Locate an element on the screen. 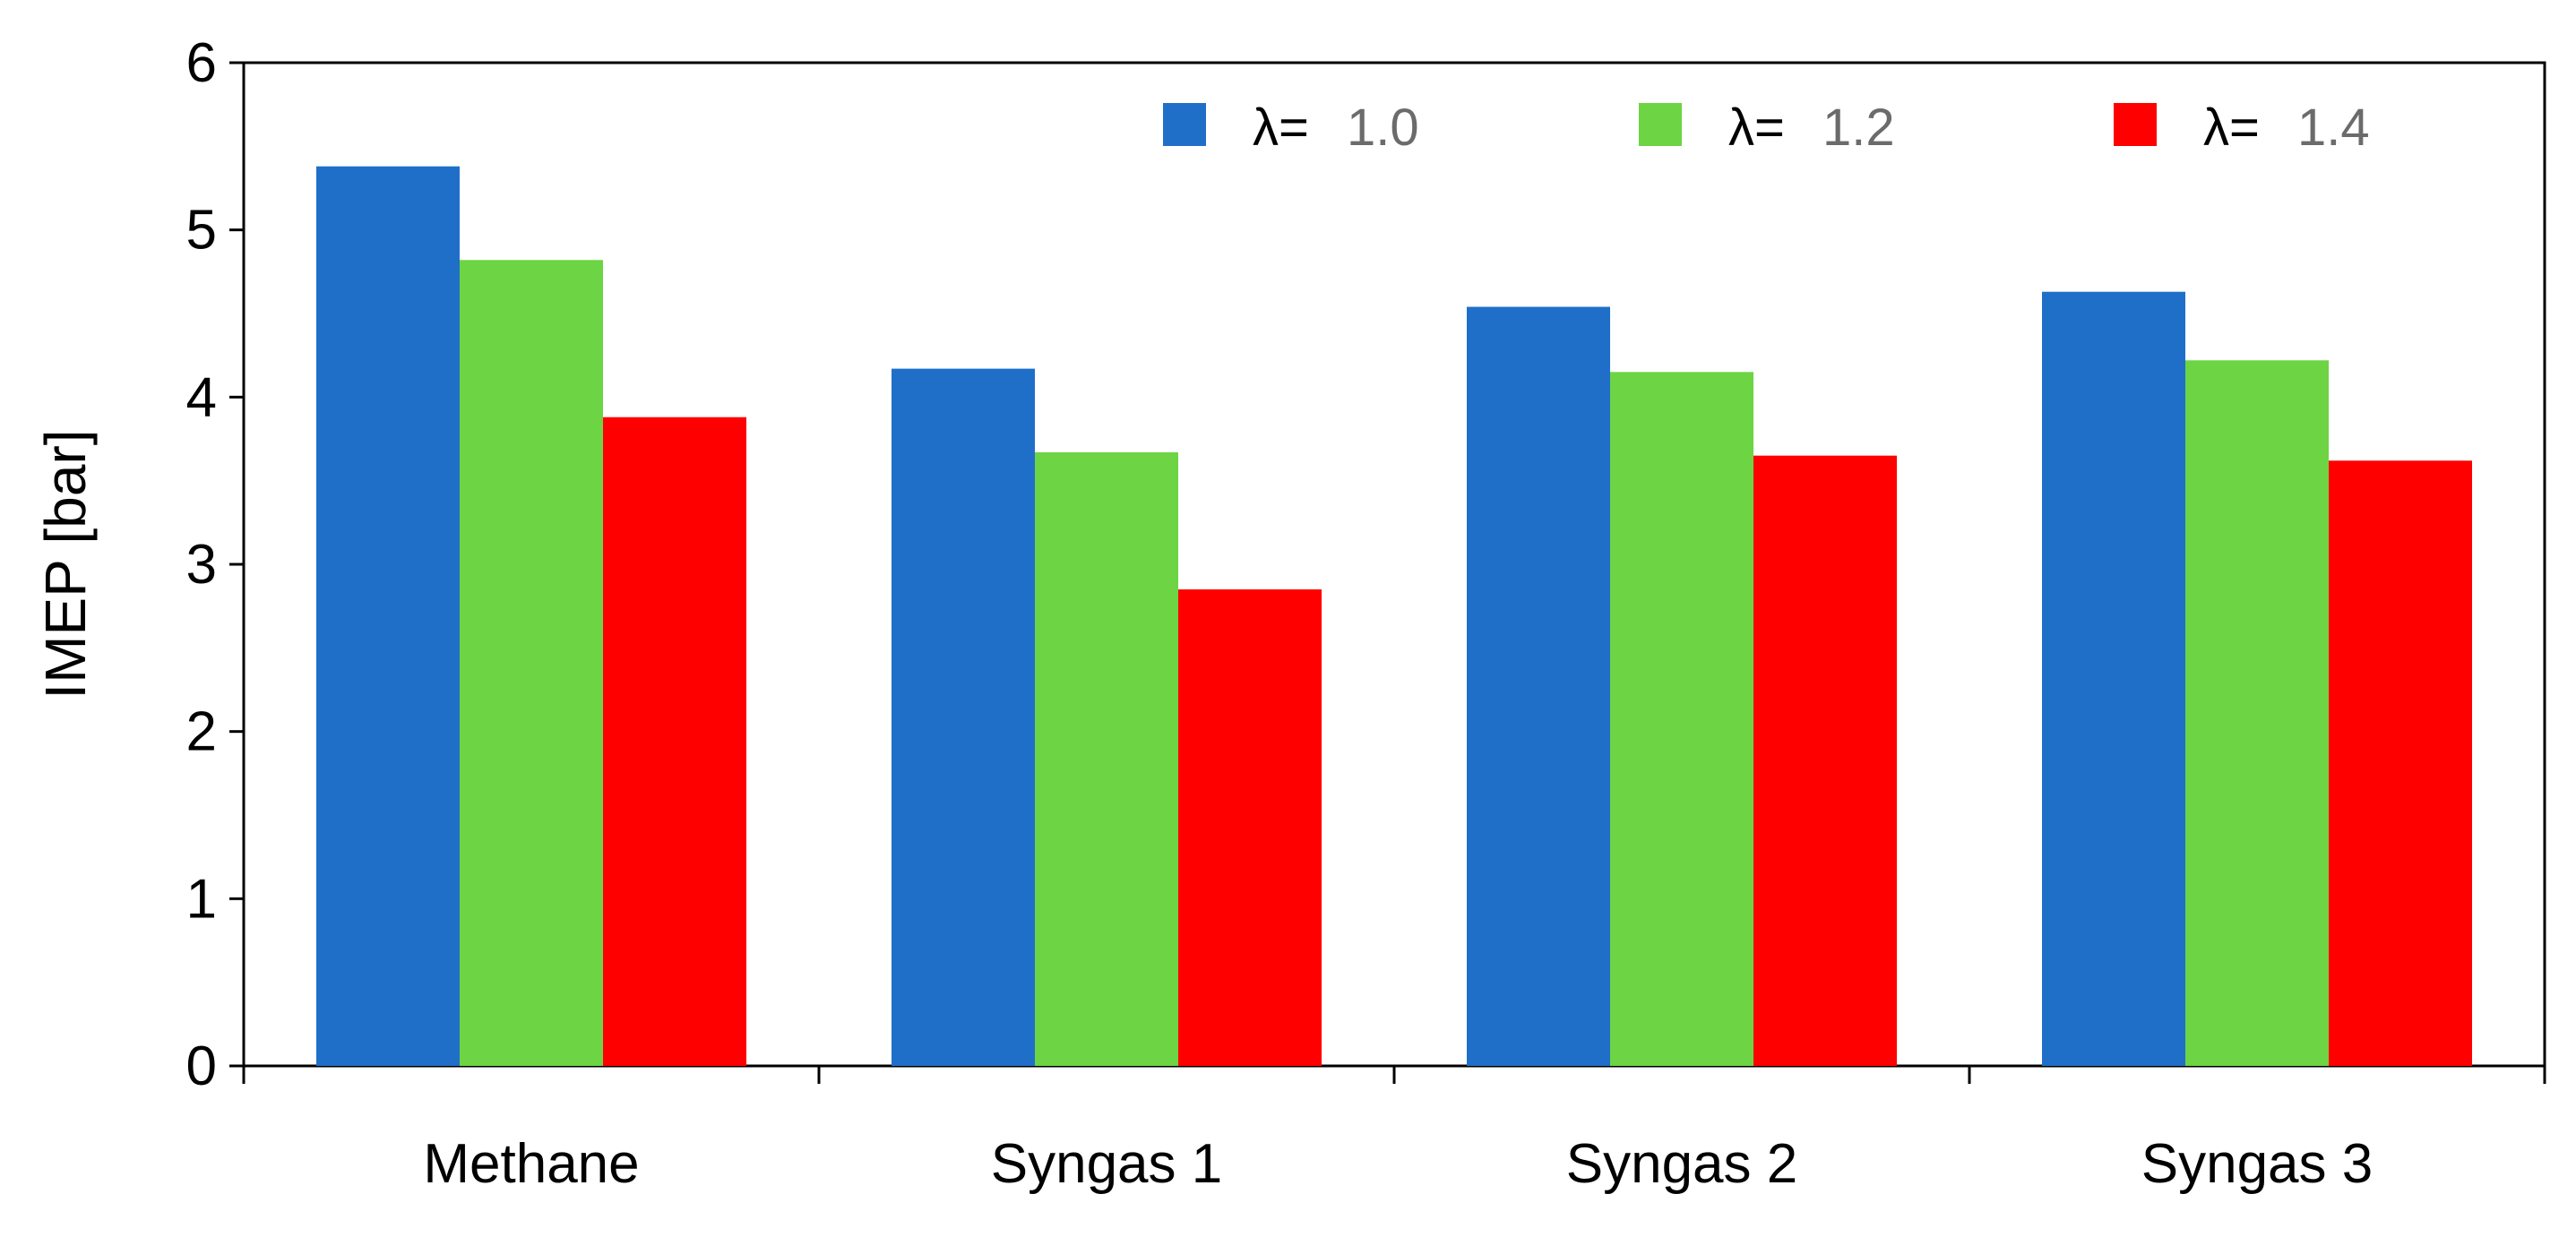 The height and width of the screenshot is (1237, 2576). x-axis-ticks: Methane Syngas 1 Syngas 2 Syngas 3 is located at coordinates (1394, 1130).